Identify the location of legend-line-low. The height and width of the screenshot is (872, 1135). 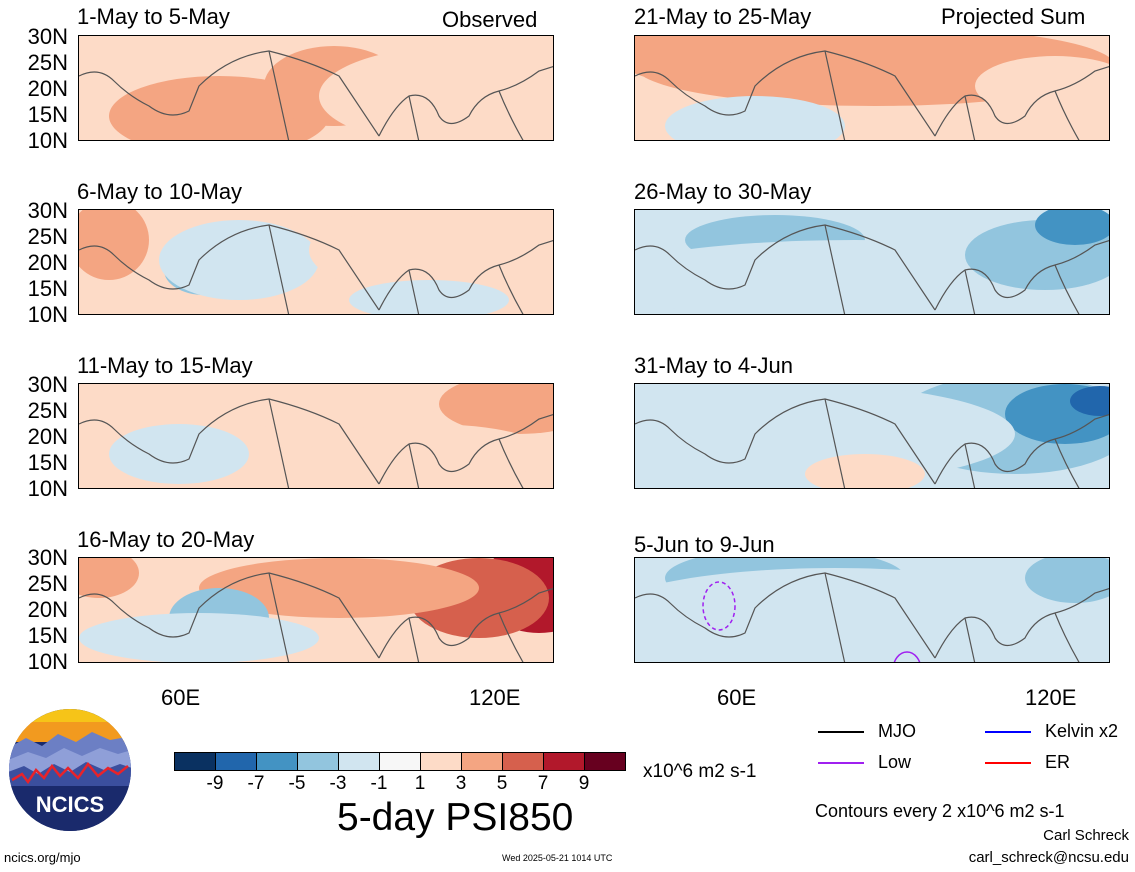
(841, 763).